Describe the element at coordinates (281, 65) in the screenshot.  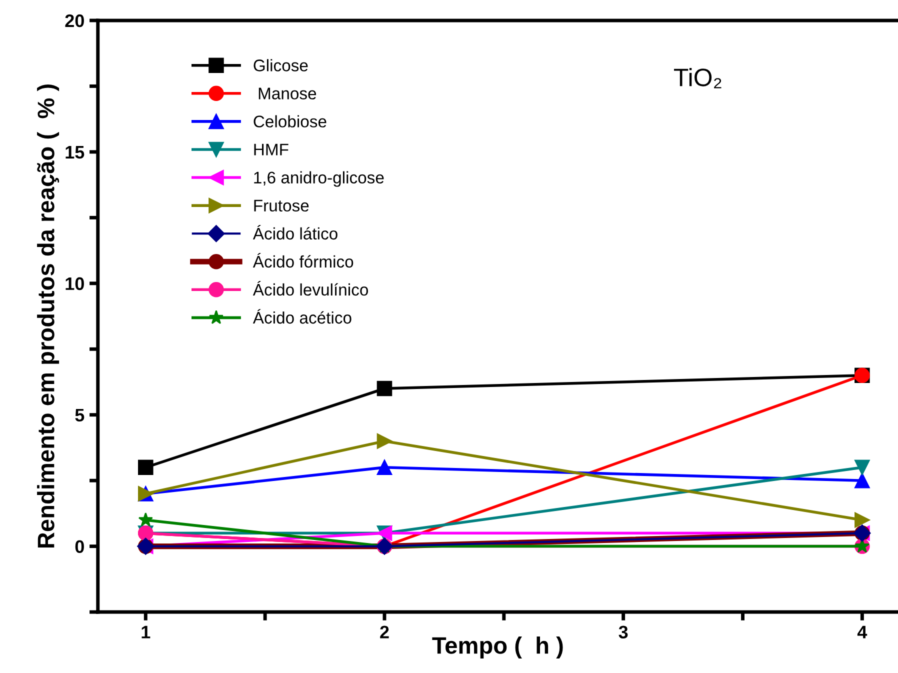
I see `legend-label: Glicose` at that location.